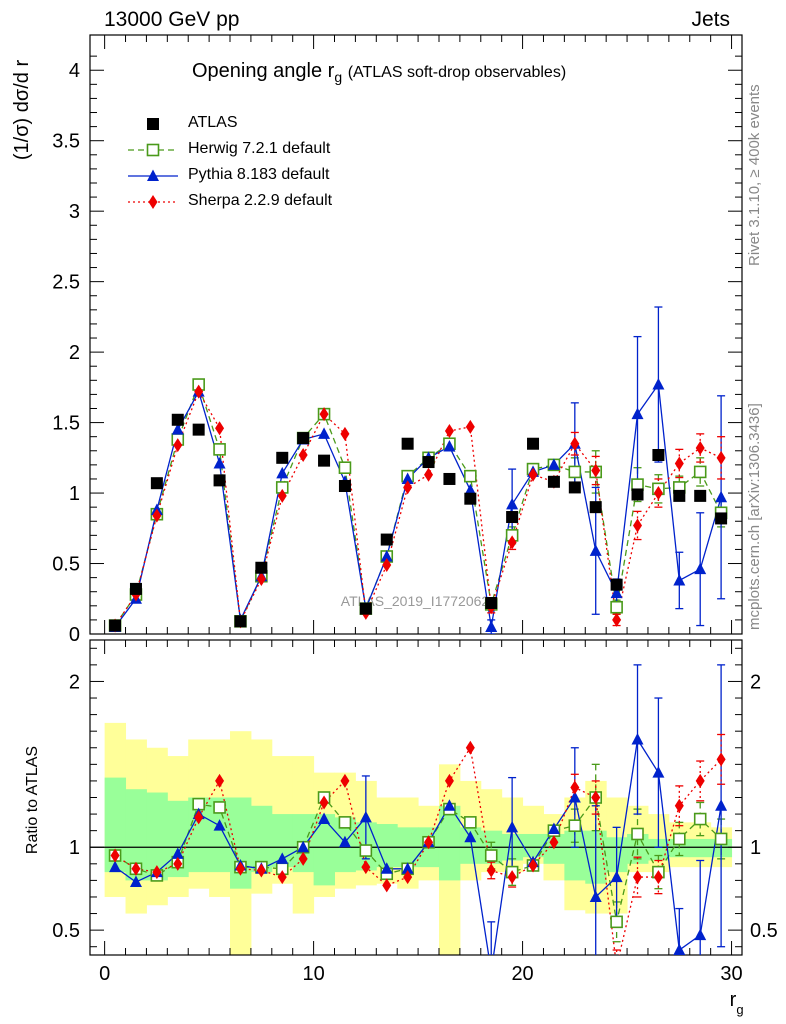  What do you see at coordinates (74, 353) in the screenshot?
I see `y-tick-label: 2` at bounding box center [74, 353].